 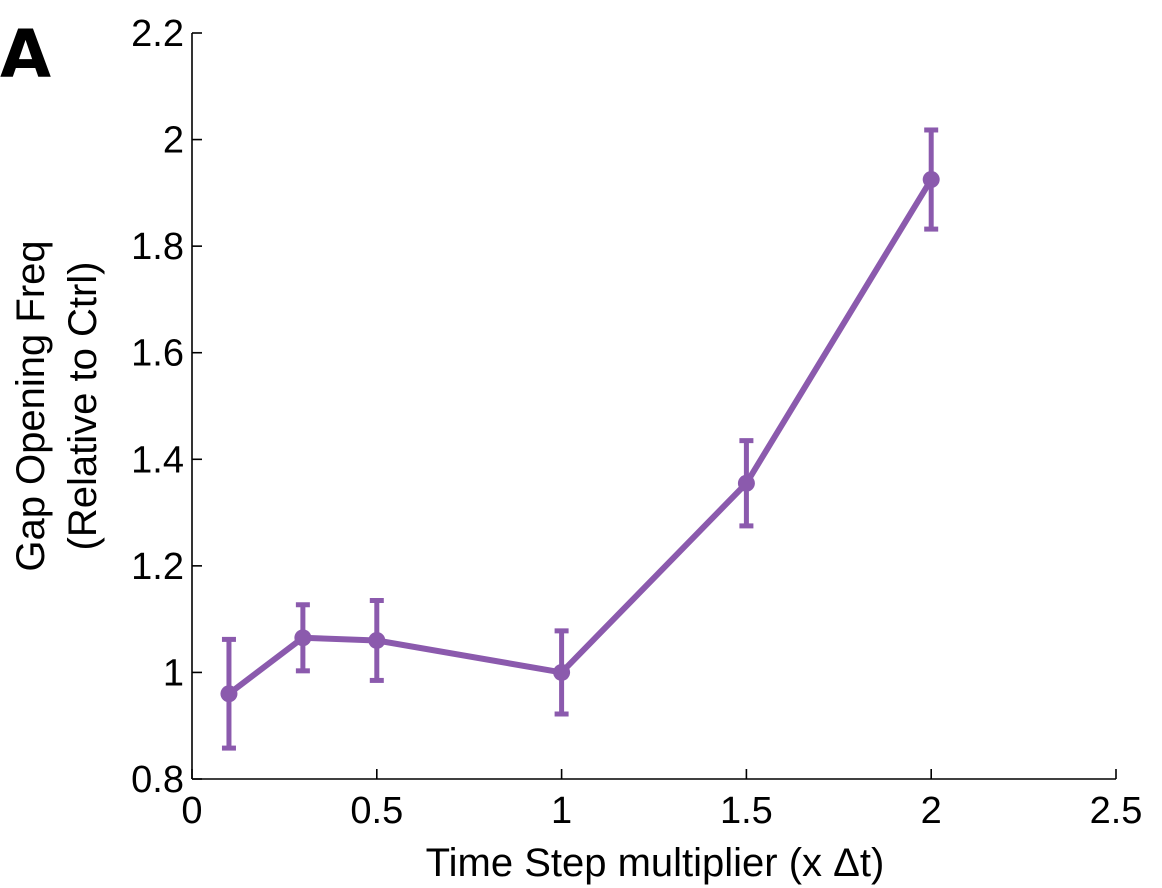 I want to click on y-axis-ticks: 0.8 1 1.2 1.4 1.6 1.8 2 2.2, so click(x=166, y=407).